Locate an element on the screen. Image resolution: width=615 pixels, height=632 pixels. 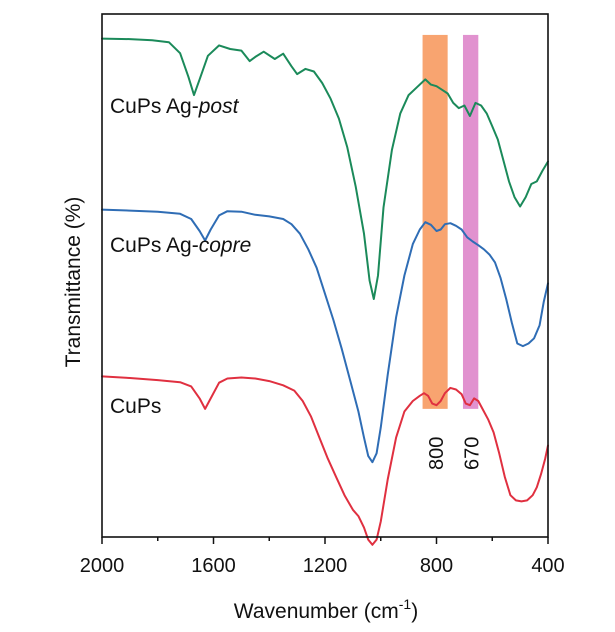
series-label-cups-ag-copre: CuPs Ag-copre is located at coordinates (180, 245).